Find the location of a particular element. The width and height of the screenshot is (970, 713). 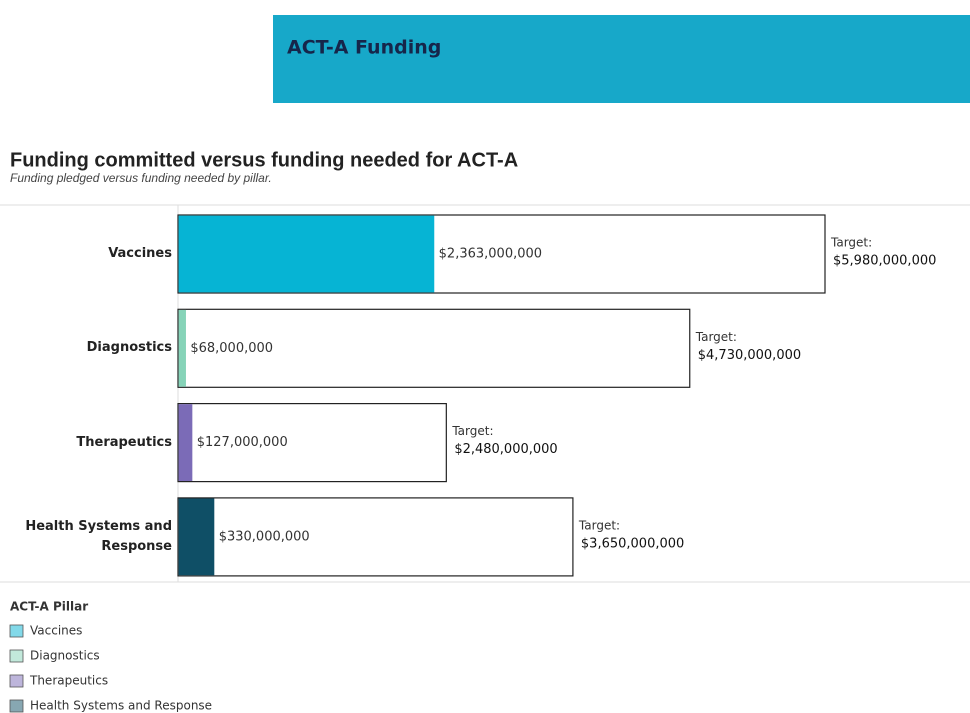

category-label: Therapeutics is located at coordinates (124, 442).